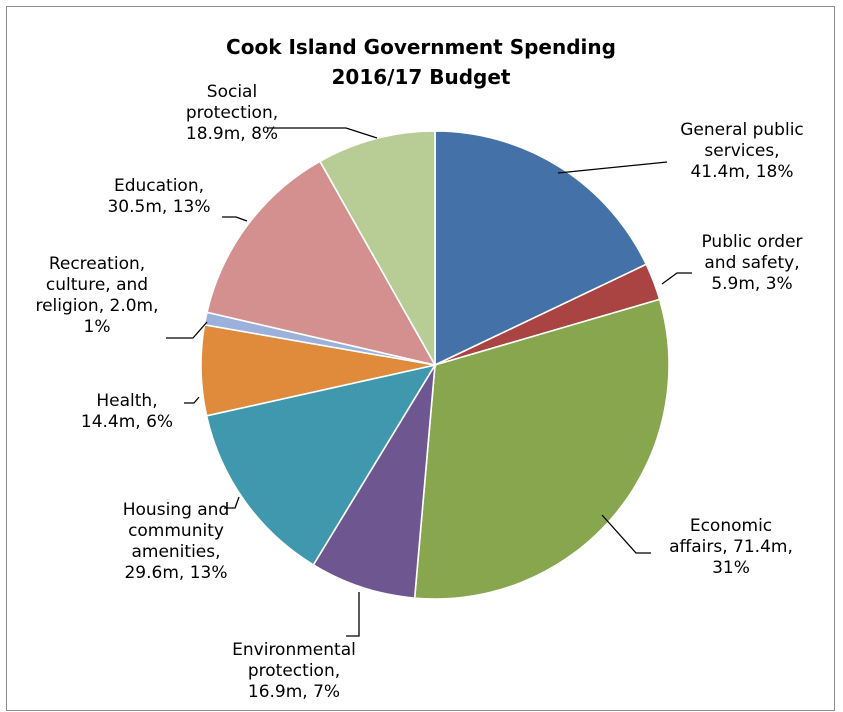 This screenshot has width=843, height=712. Describe the element at coordinates (377, 249) in the screenshot. I see `slice-social-protection` at that location.